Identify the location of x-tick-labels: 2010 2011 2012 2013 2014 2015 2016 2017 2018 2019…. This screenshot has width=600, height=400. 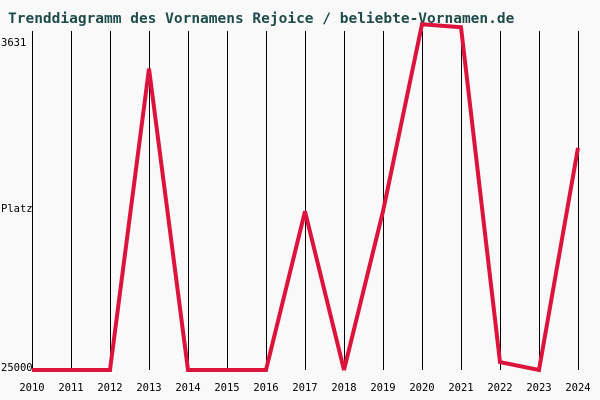
(304, 388).